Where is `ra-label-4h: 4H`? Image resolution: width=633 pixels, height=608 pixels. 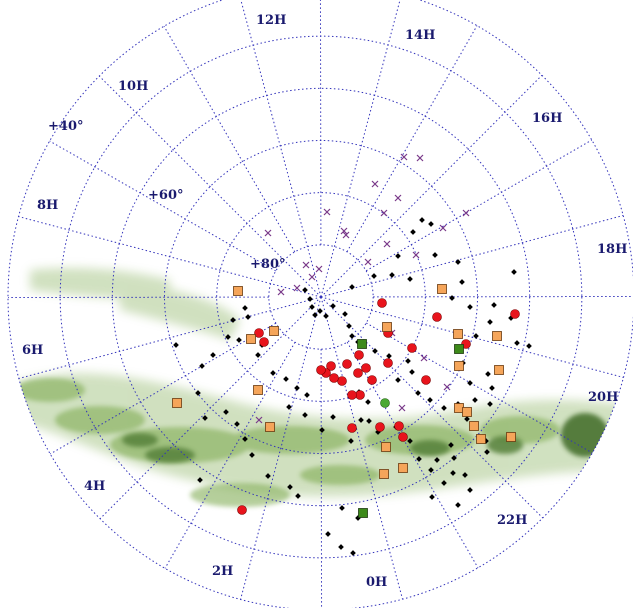
ra-label-4h: 4H is located at coordinates (94, 486).